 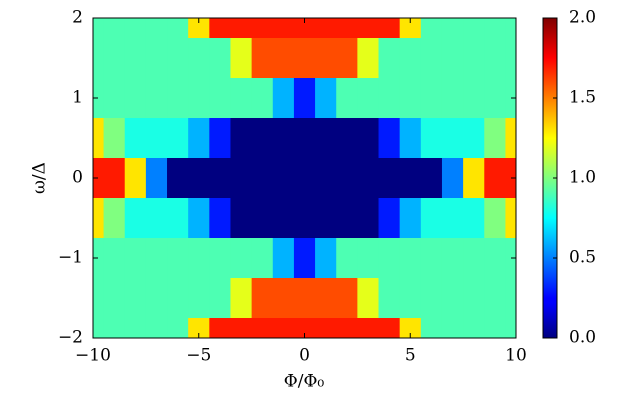 What do you see at coordinates (582, 258) in the screenshot?
I see `colorbar-tick-label: 0.5` at bounding box center [582, 258].